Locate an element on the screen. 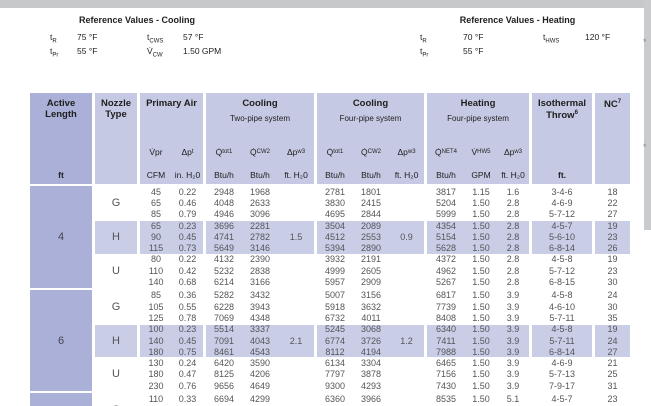  qcw-four-pipe-value: 3966 is located at coordinates (371, 398).